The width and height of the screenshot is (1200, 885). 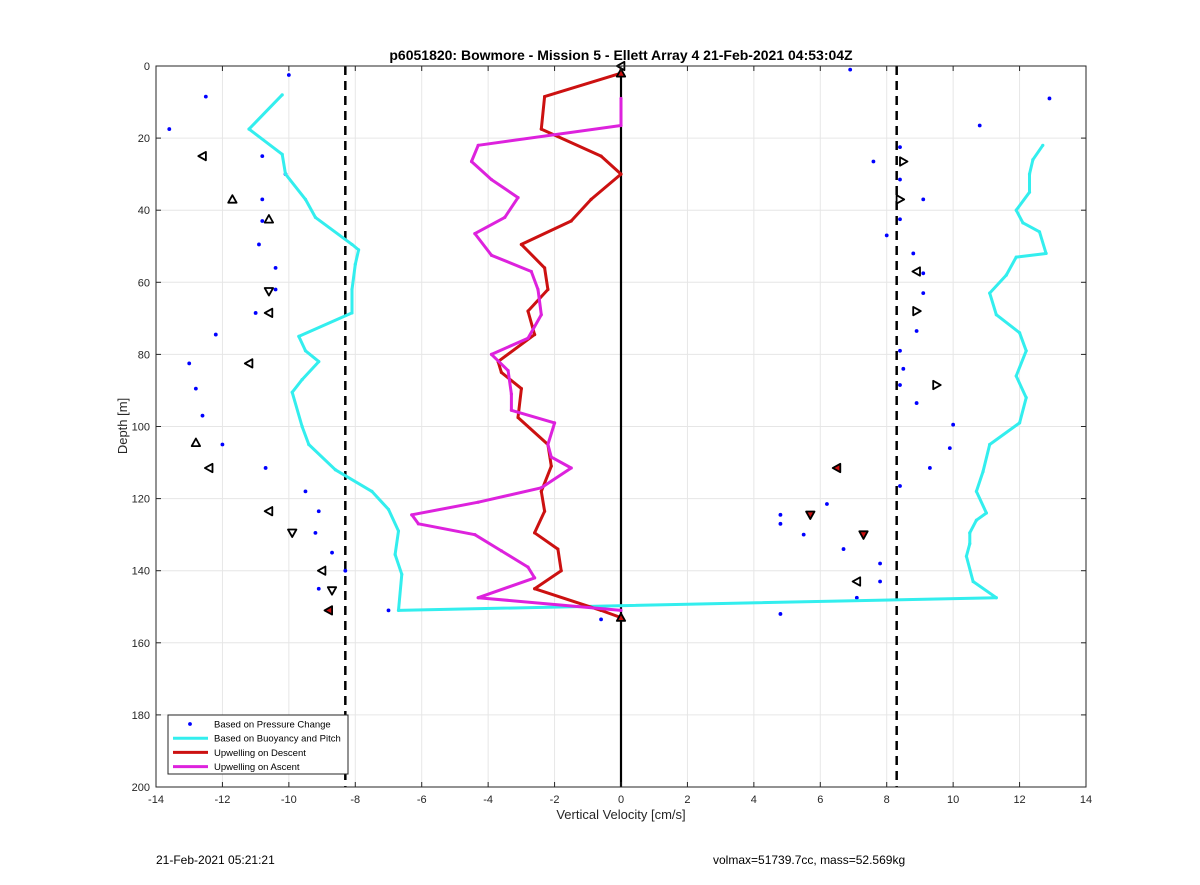 What do you see at coordinates (190, 724) in the screenshot?
I see `legend-swatch-pressure` at bounding box center [190, 724].